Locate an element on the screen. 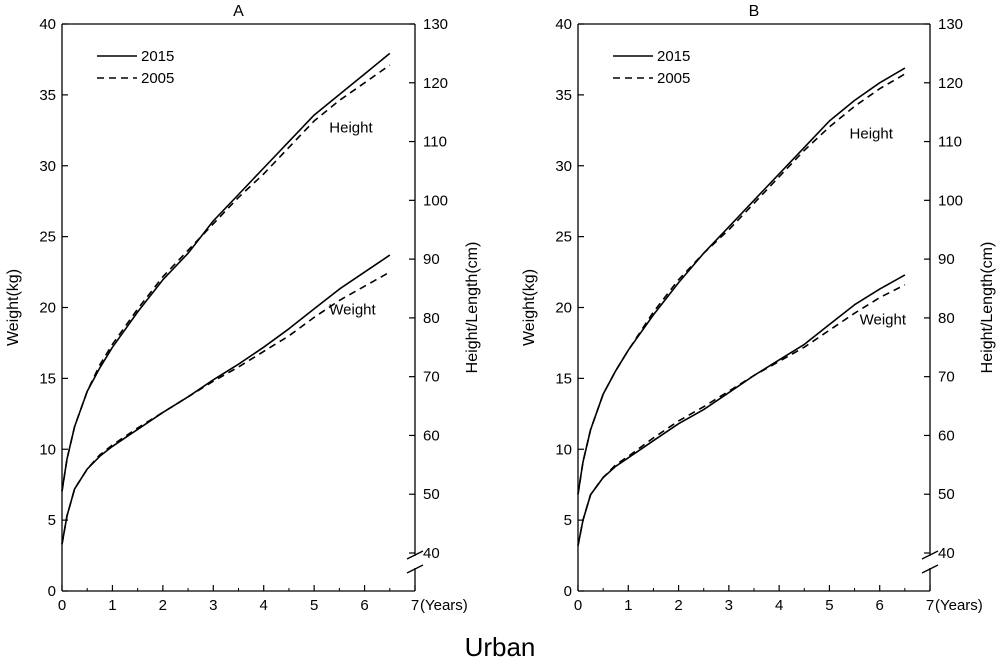  figure-caption: Urban is located at coordinates (500, 646).